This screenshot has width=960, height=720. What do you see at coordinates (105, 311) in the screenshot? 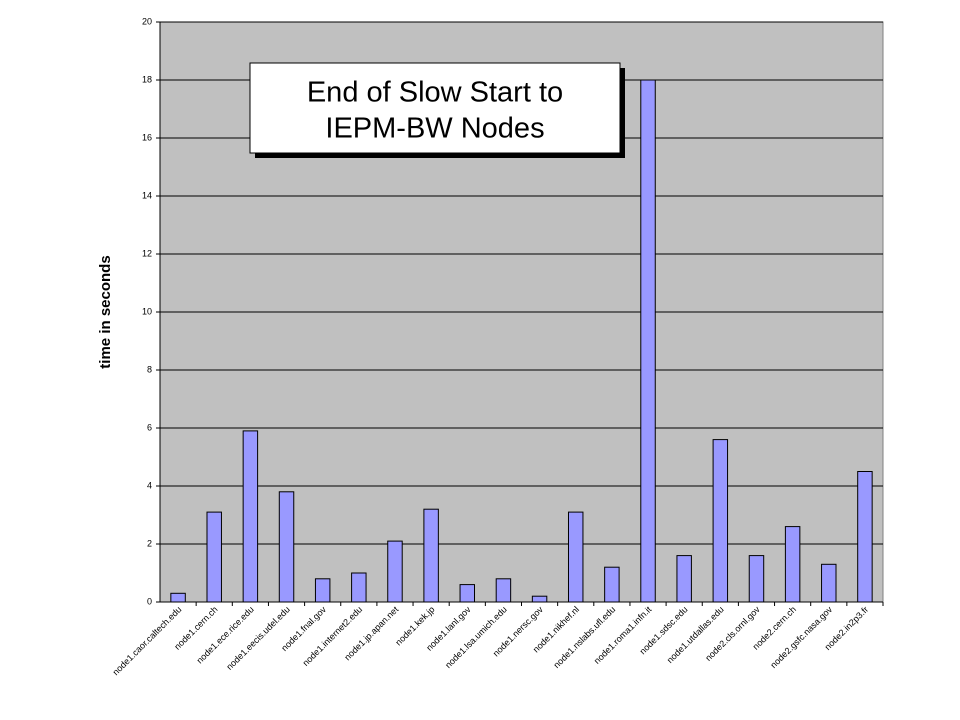
I see `y-axis-label: time in seconds` at bounding box center [105, 311].